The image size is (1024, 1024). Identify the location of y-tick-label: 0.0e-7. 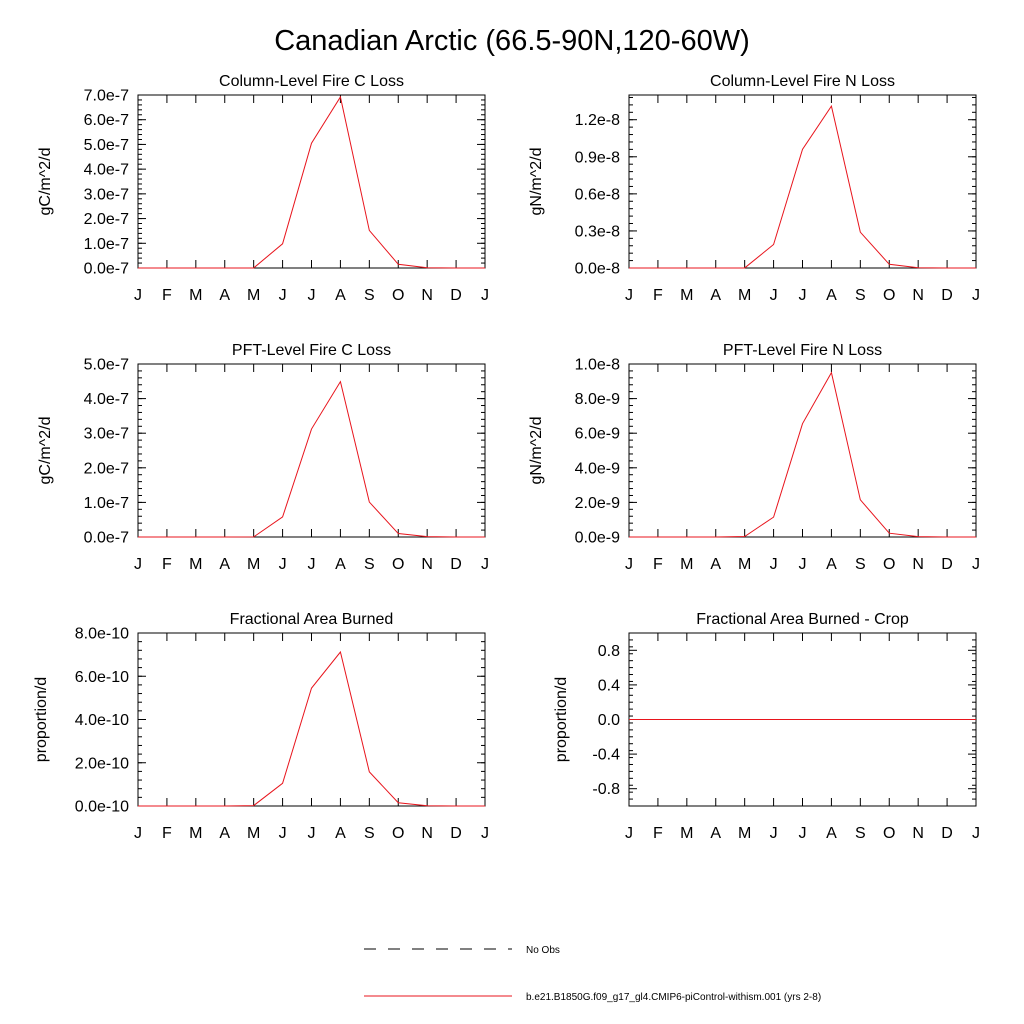
(106, 538).